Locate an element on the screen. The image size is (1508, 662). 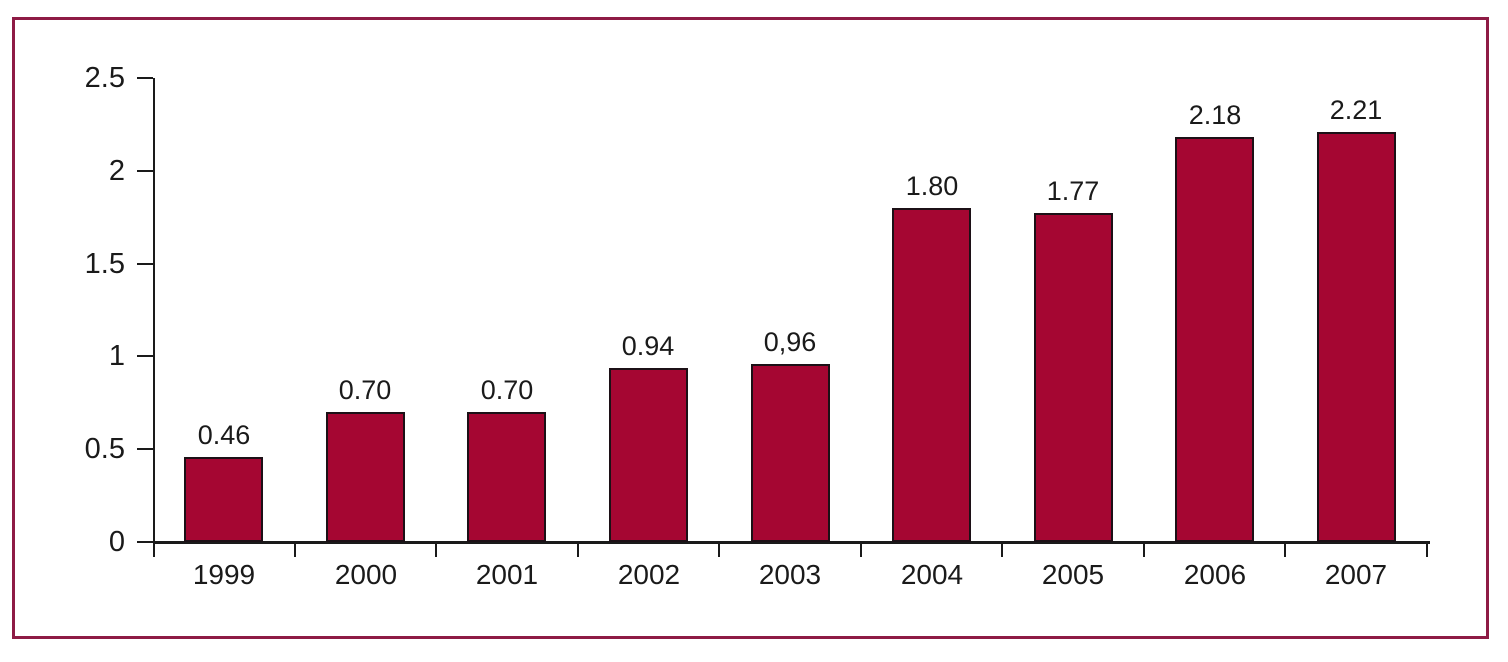
bar-value-label: 0.46 is located at coordinates (224, 435).